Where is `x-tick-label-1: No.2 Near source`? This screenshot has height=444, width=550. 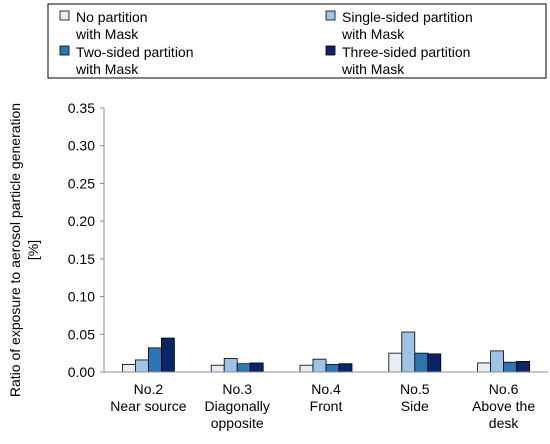 x-tick-label-1: No.2 Near source is located at coordinates (148, 397).